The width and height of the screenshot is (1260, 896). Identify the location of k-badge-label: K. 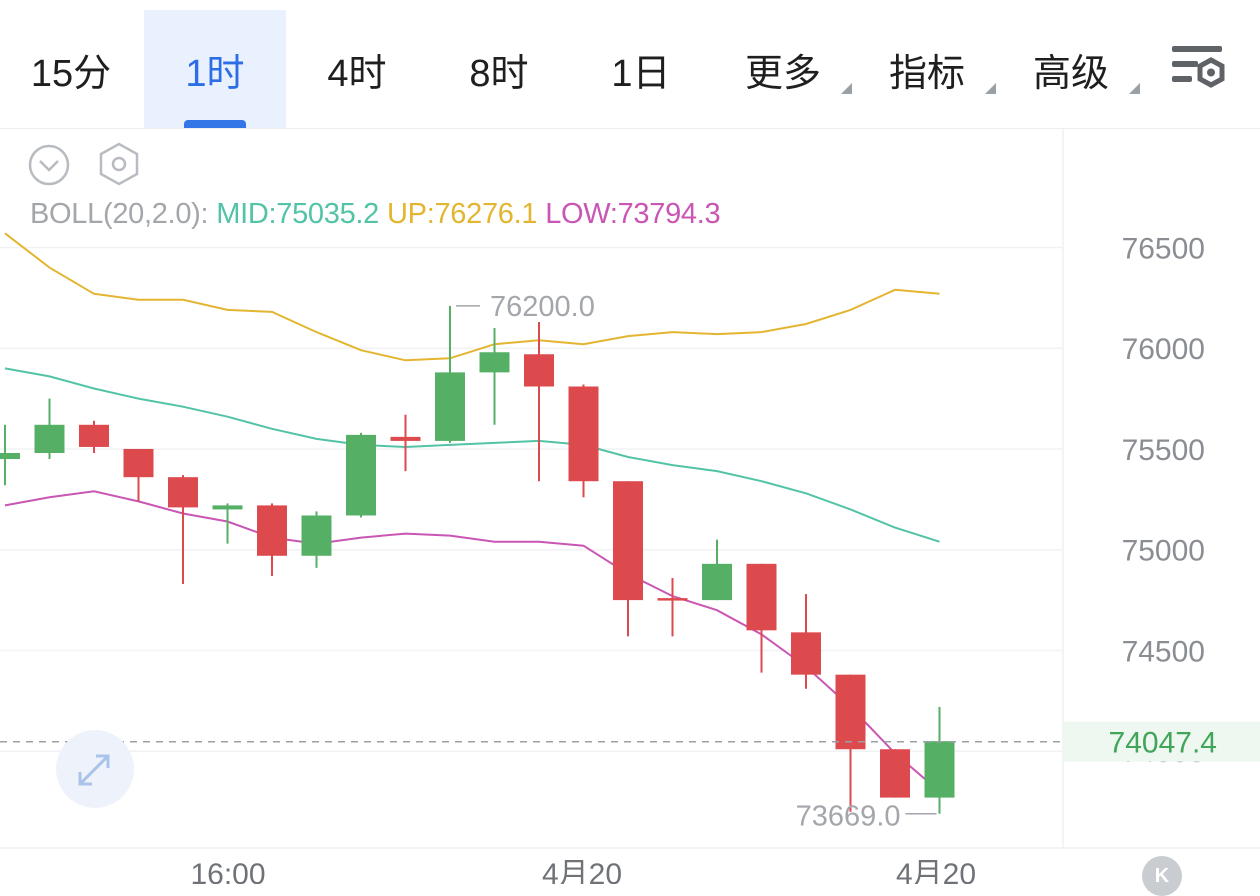
(1162, 875).